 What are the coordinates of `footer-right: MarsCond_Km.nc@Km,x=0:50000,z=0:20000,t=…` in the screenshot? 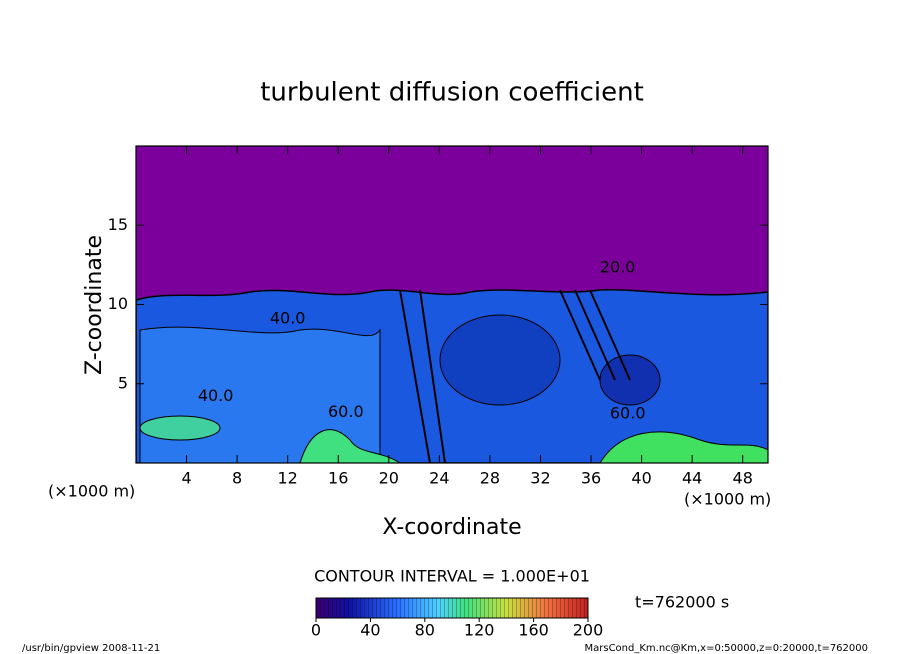 It's located at (727, 648).